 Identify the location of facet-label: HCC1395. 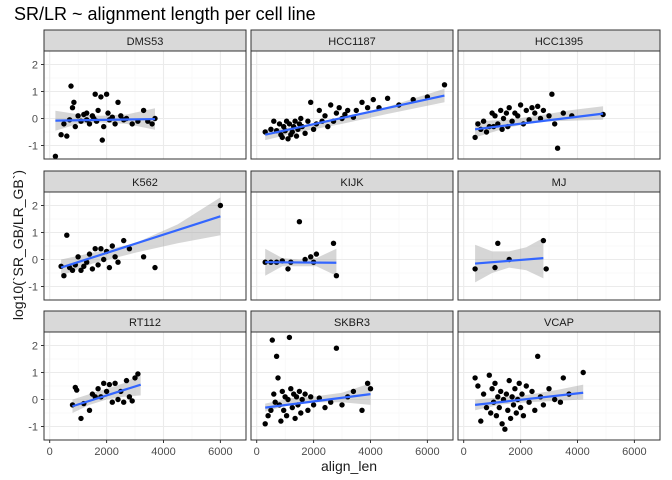
(559, 42).